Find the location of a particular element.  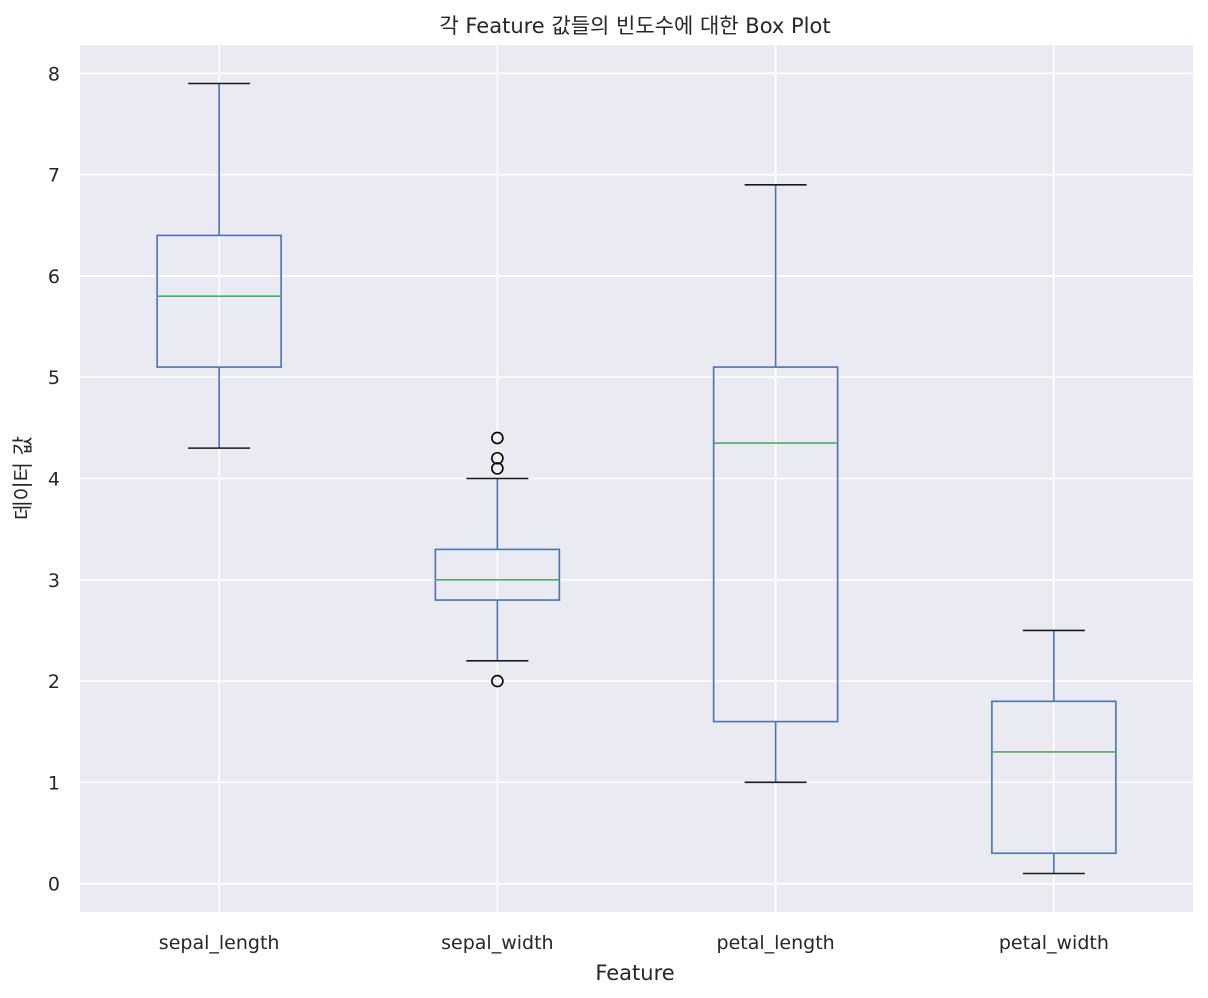

y-tick-label: 8 is located at coordinates (54, 74).